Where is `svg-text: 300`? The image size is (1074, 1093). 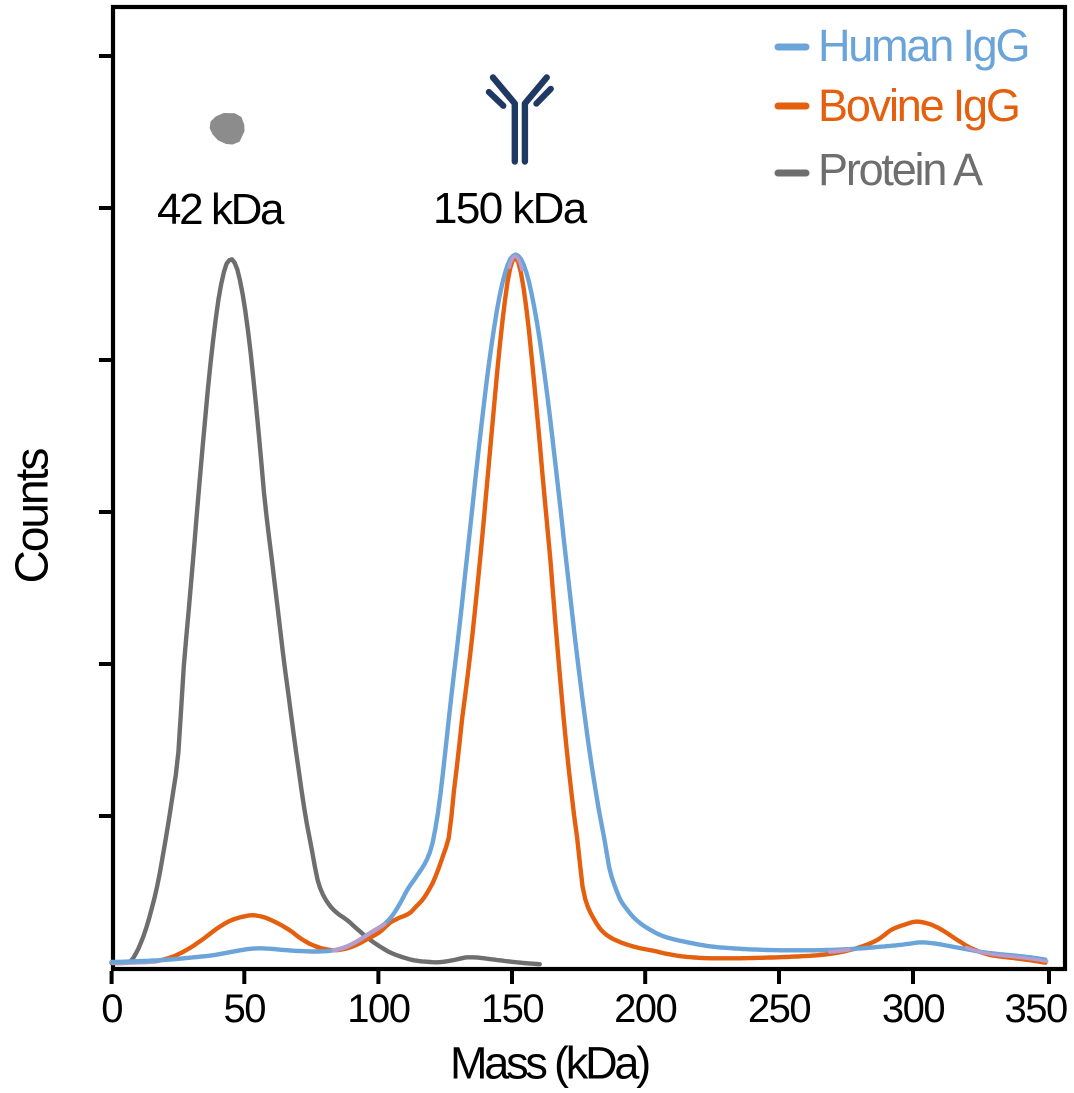 svg-text: 300 is located at coordinates (913, 1009).